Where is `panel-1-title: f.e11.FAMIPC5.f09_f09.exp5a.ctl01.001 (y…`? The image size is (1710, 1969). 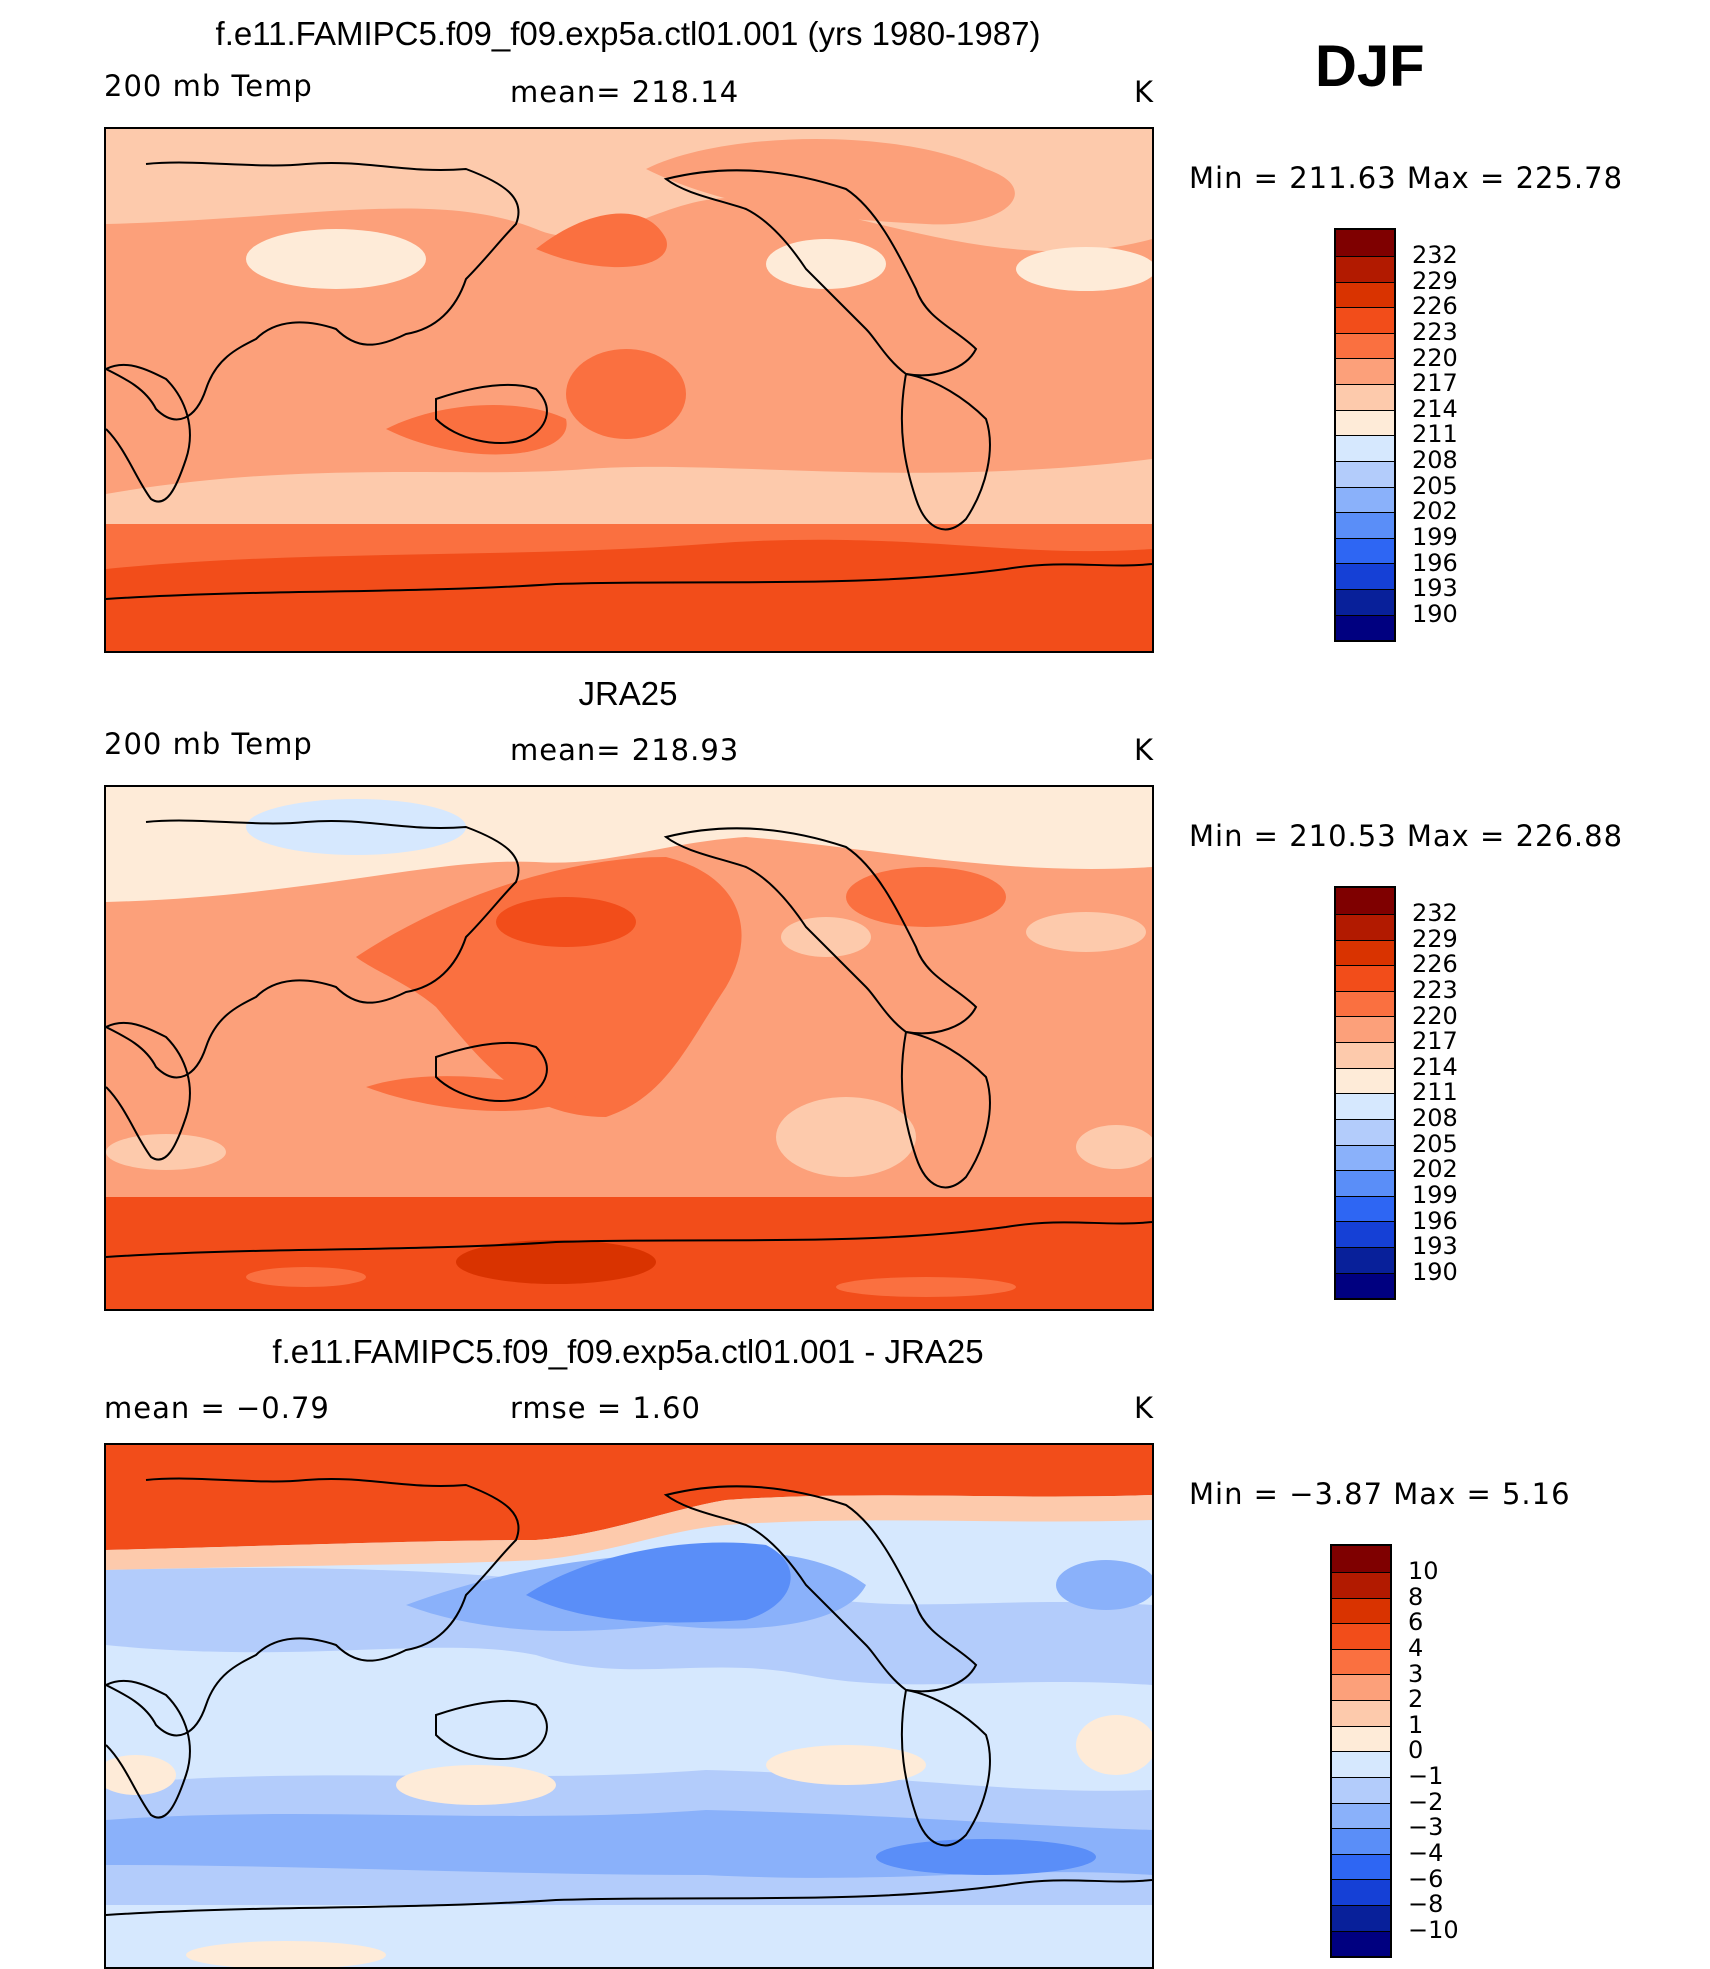
panel-1-title: f.e11.FAMIPC5.f09_f09.exp5a.ctl01.001 (y… is located at coordinates (628, 33).